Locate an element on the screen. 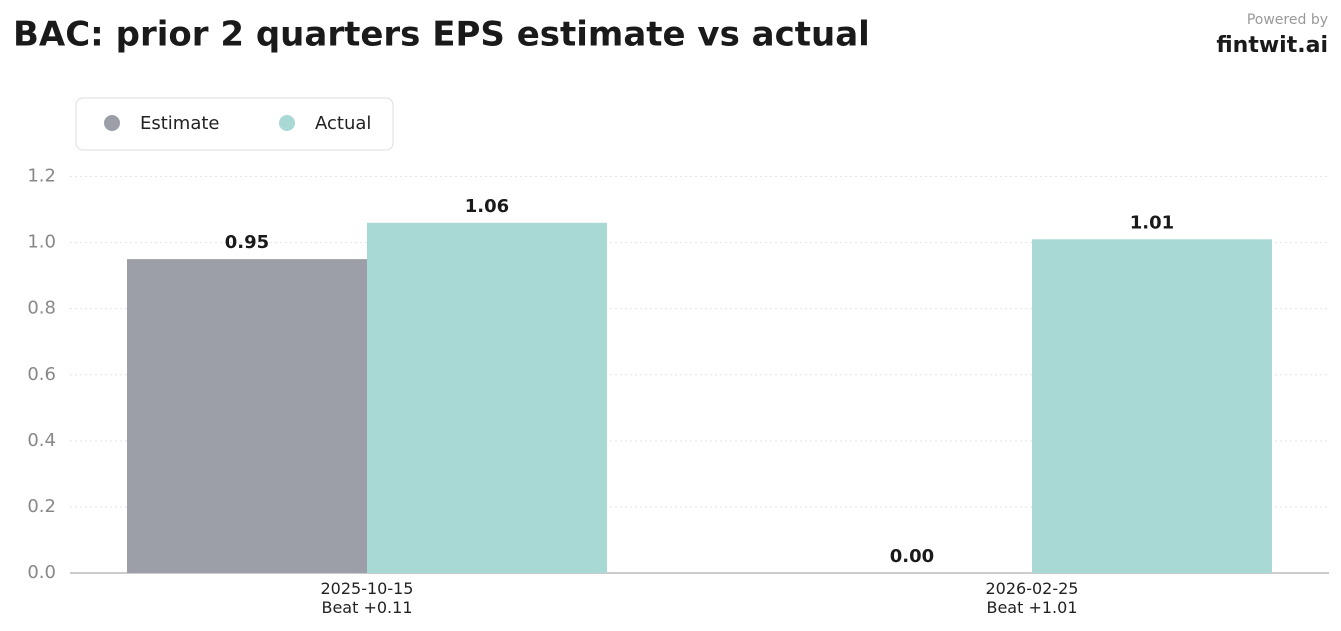 This screenshot has width=1341, height=631. x-tick-label: 2026-02-25 Beat +1.01 is located at coordinates (1032, 598).